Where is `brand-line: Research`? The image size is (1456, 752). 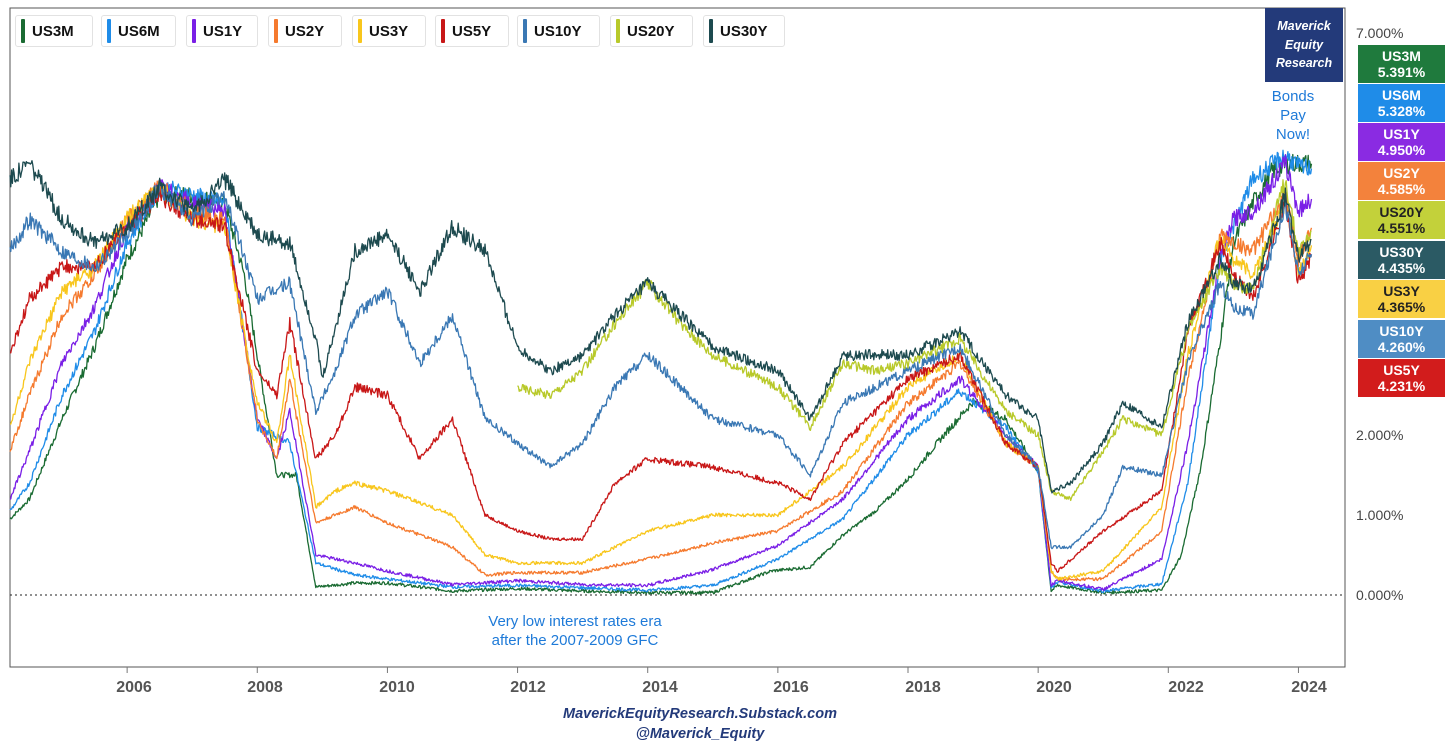 brand-line: Research is located at coordinates (1304, 63).